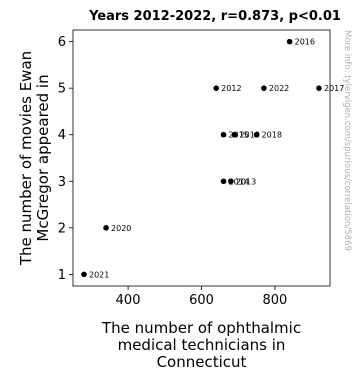 The width and height of the screenshot is (356, 371). I want to click on chart-title: Years 2012-2022, r=0.873, p<0.01, so click(214, 16).